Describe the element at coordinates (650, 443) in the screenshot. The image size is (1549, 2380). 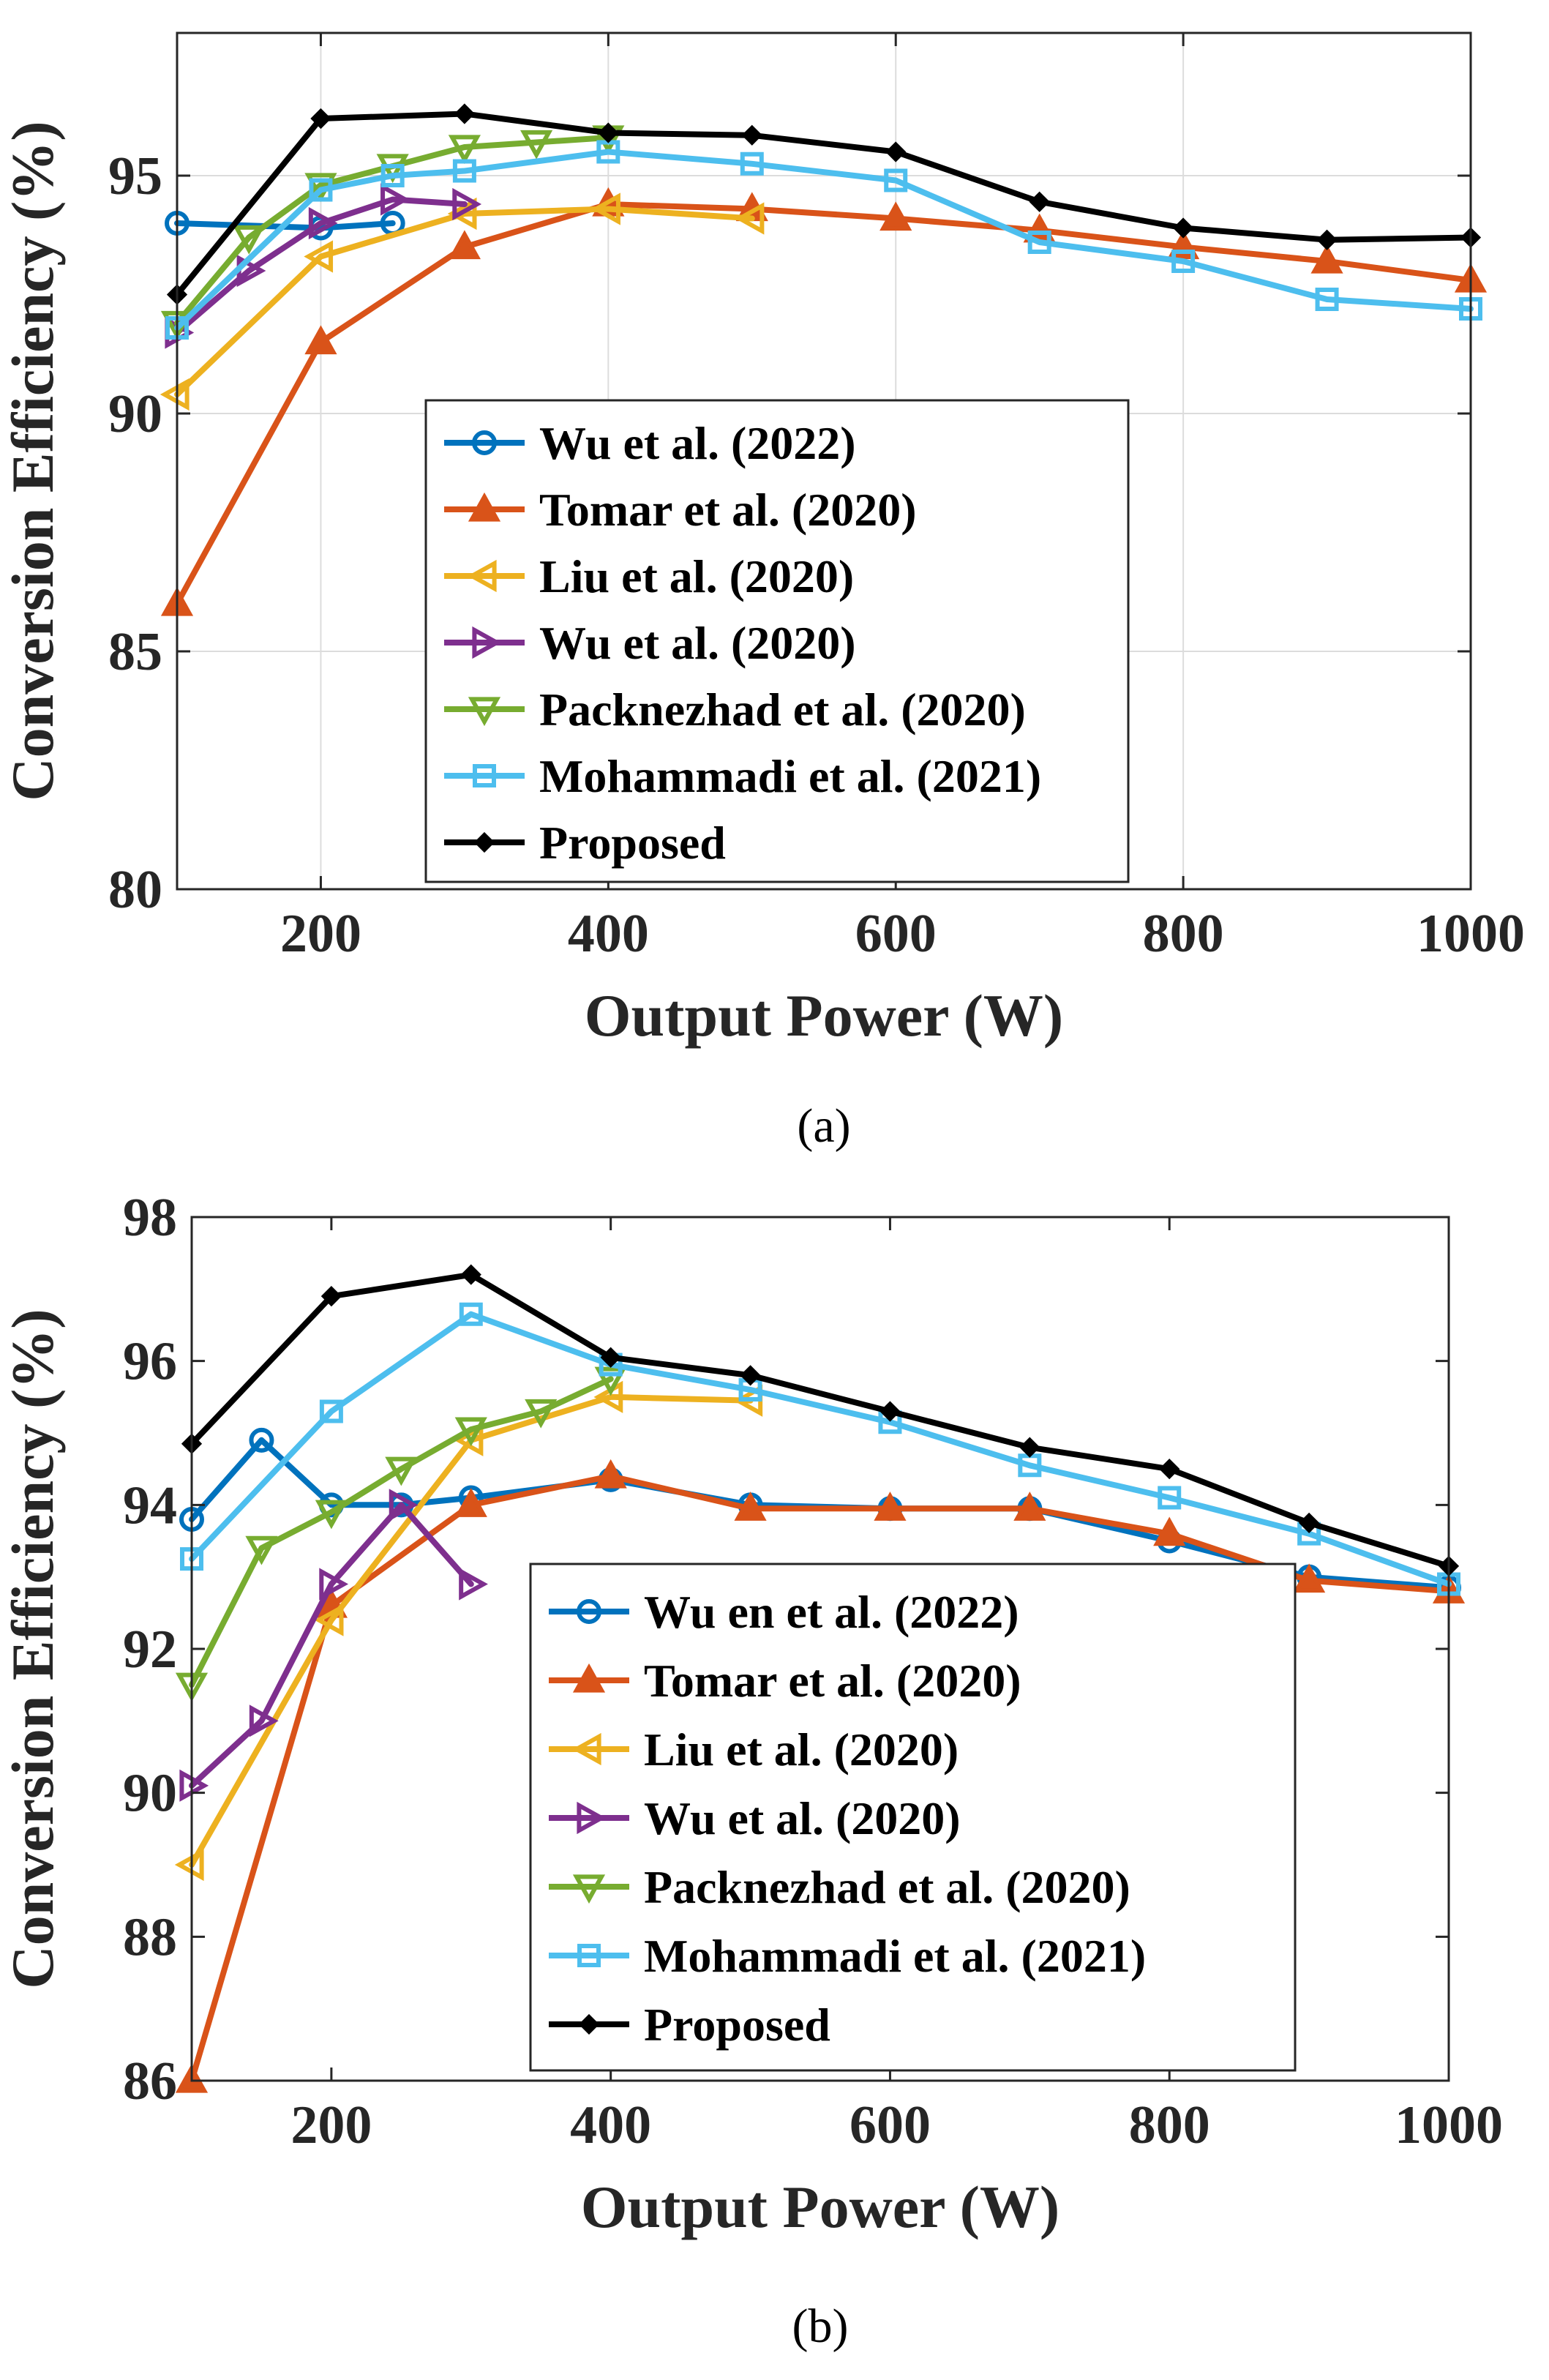
I see `legend-entry-wu-et-al-2022: Wu et al. (2022)` at that location.